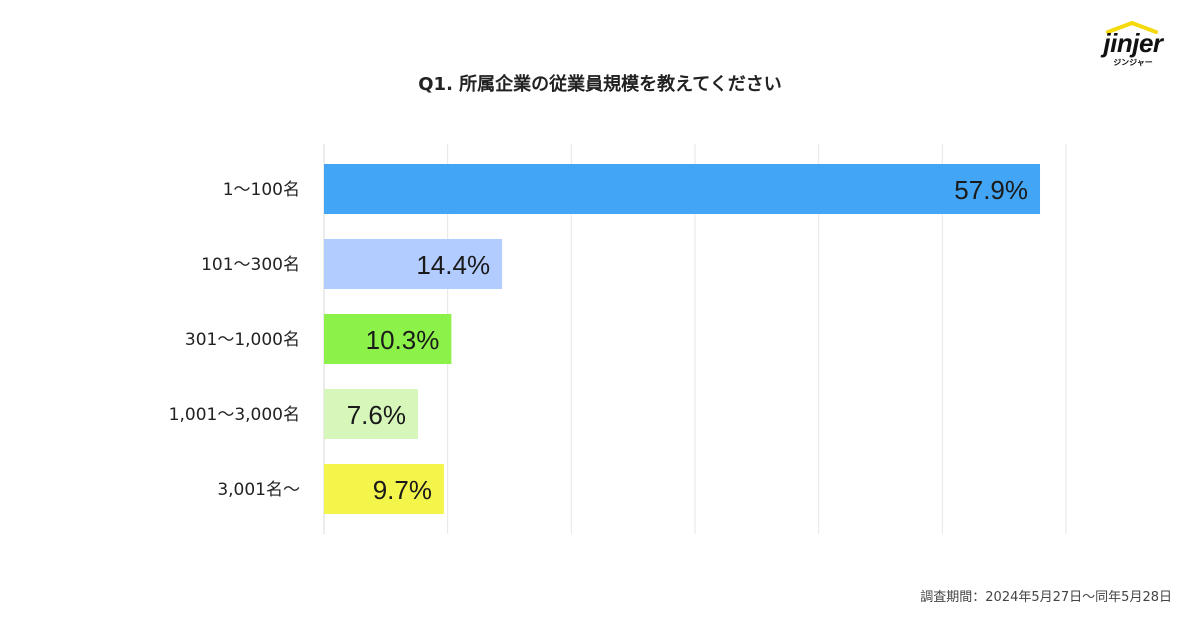 Image resolution: width=1200 pixels, height=630 pixels. What do you see at coordinates (991, 190) in the screenshot?
I see `value-label: 57.9%` at bounding box center [991, 190].